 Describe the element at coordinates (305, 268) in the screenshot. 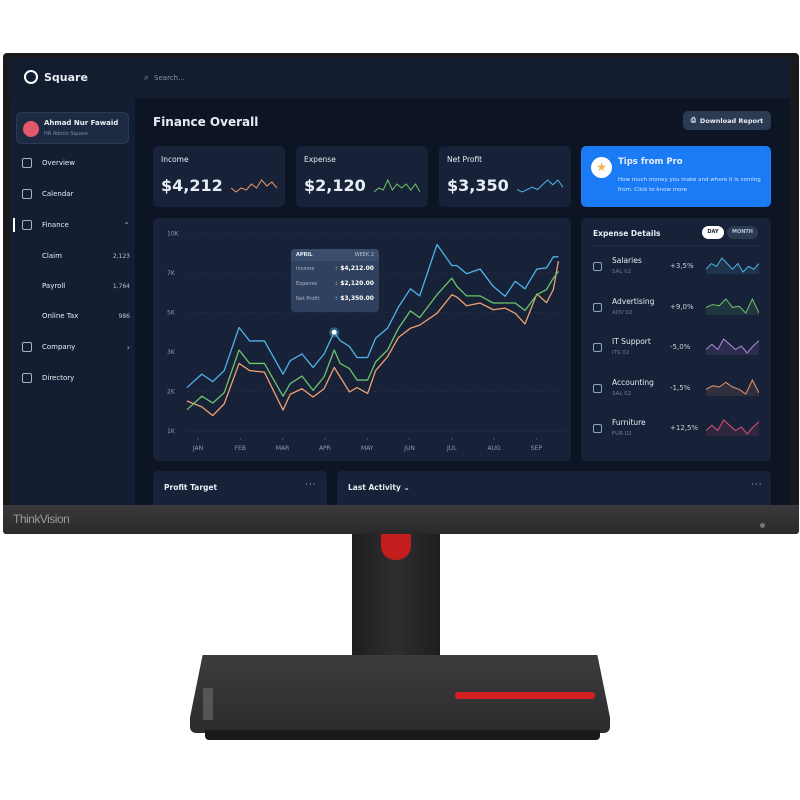

I see `tooltip-label: Income` at that location.